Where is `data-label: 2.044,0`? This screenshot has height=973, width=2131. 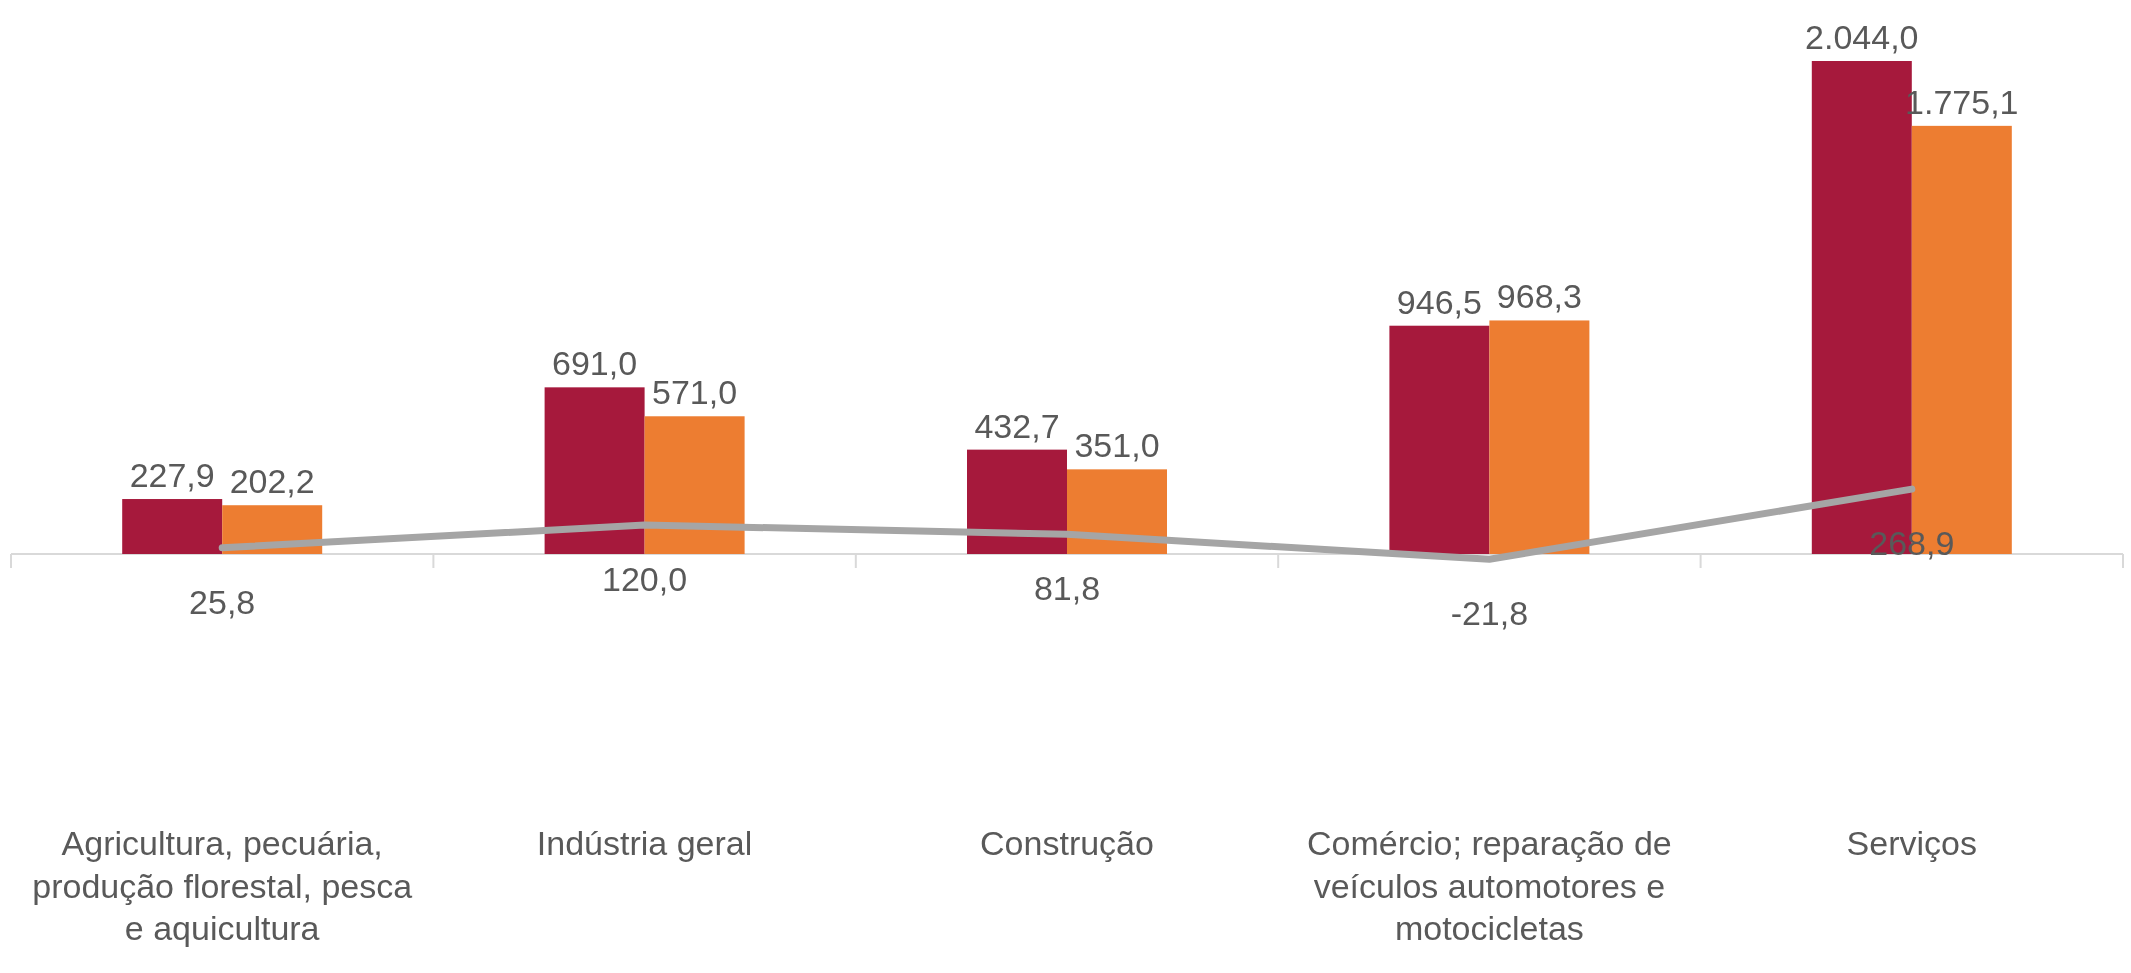
data-label: 2.044,0 is located at coordinates (1862, 37).